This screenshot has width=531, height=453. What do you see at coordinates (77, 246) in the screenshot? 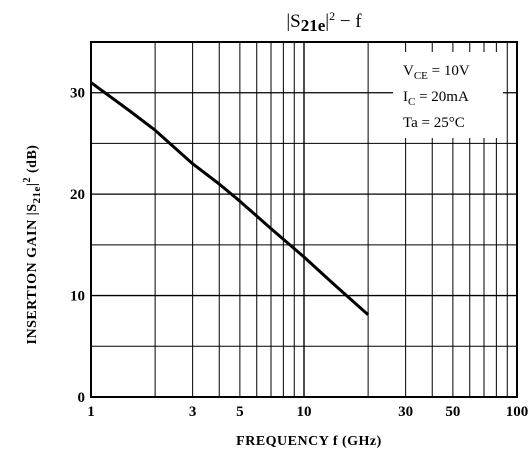
I see `y-tick-labels: 0 10 20 30` at bounding box center [77, 246].